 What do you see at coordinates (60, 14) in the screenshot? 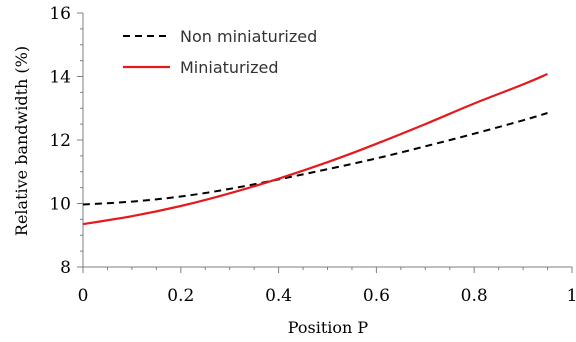
I see `y-tick-label: 16` at bounding box center [60, 14].